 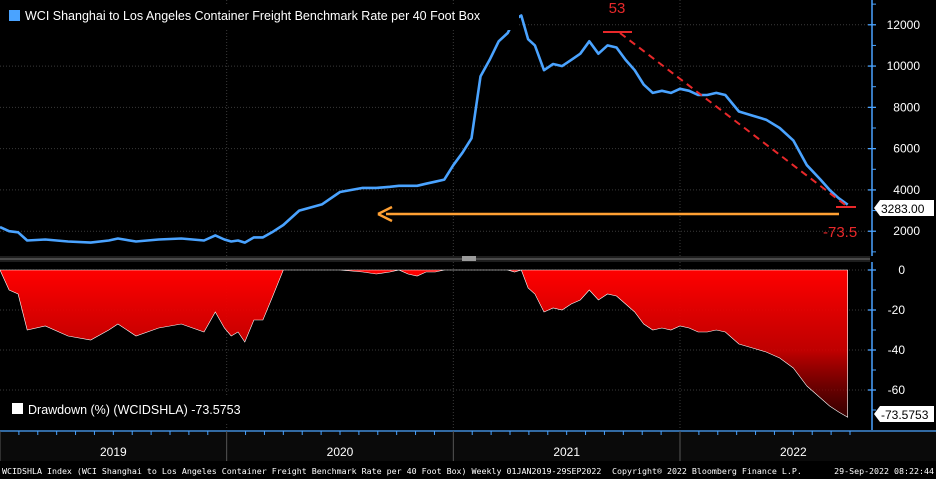 I want to click on top-tick-label: 8000, so click(x=906, y=107).